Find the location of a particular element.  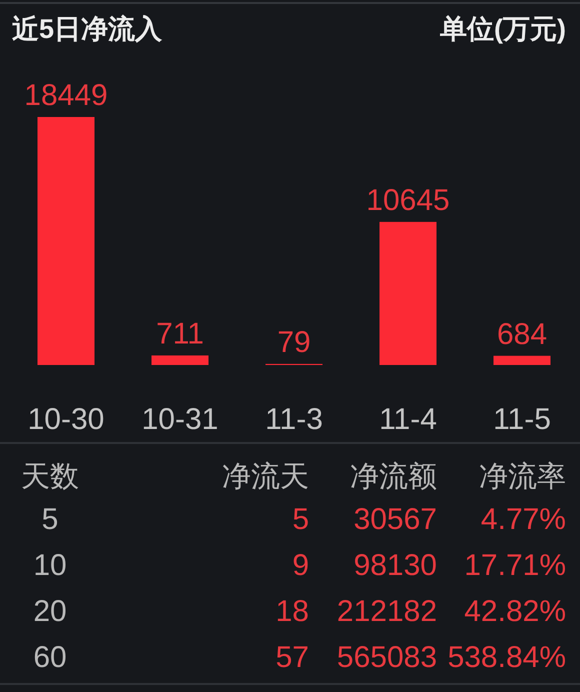

text: 538.84% is located at coordinates (507, 657).